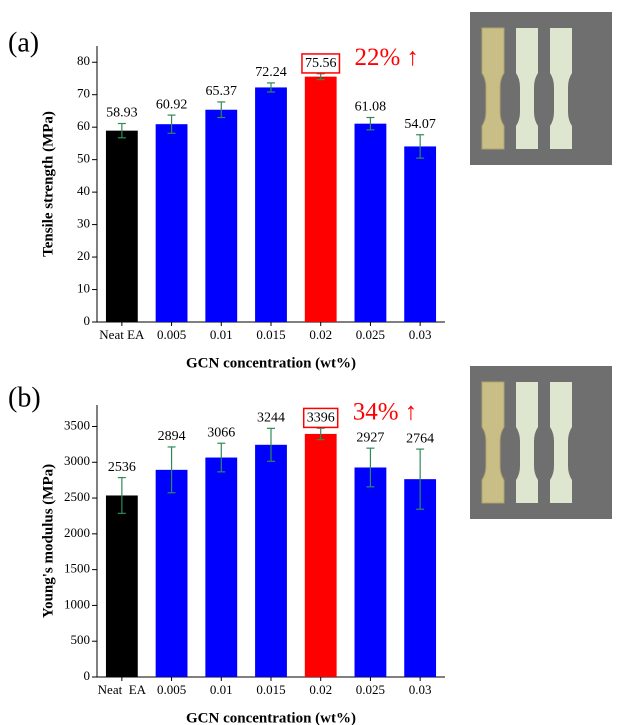  What do you see at coordinates (370, 437) in the screenshot?
I see `value-label: 2927` at bounding box center [370, 437].